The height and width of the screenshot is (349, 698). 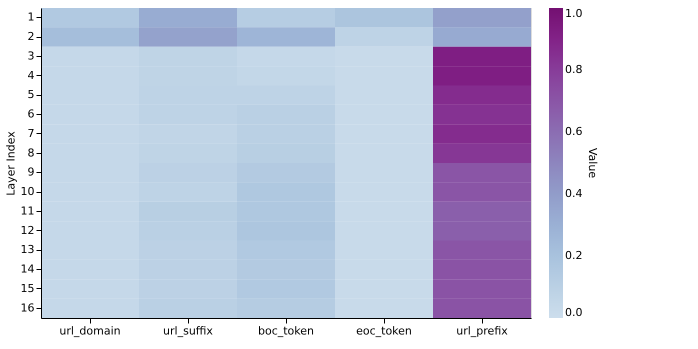 What do you see at coordinates (31, 153) in the screenshot?
I see `y-tick-label: 8` at bounding box center [31, 153].